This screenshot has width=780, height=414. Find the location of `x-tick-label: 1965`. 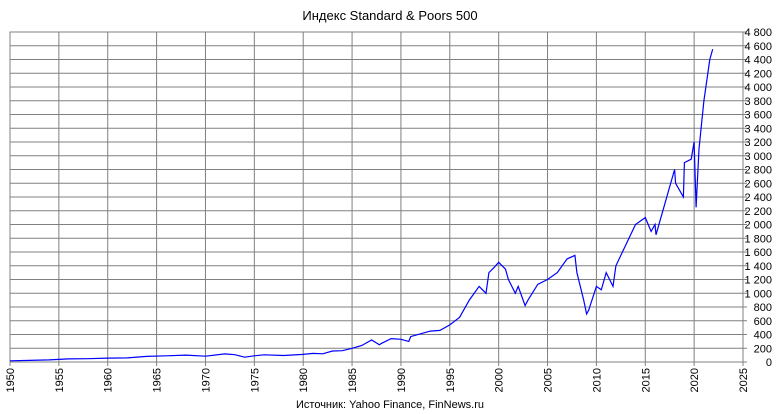

x-tick-label: 1965 is located at coordinates (158, 380).